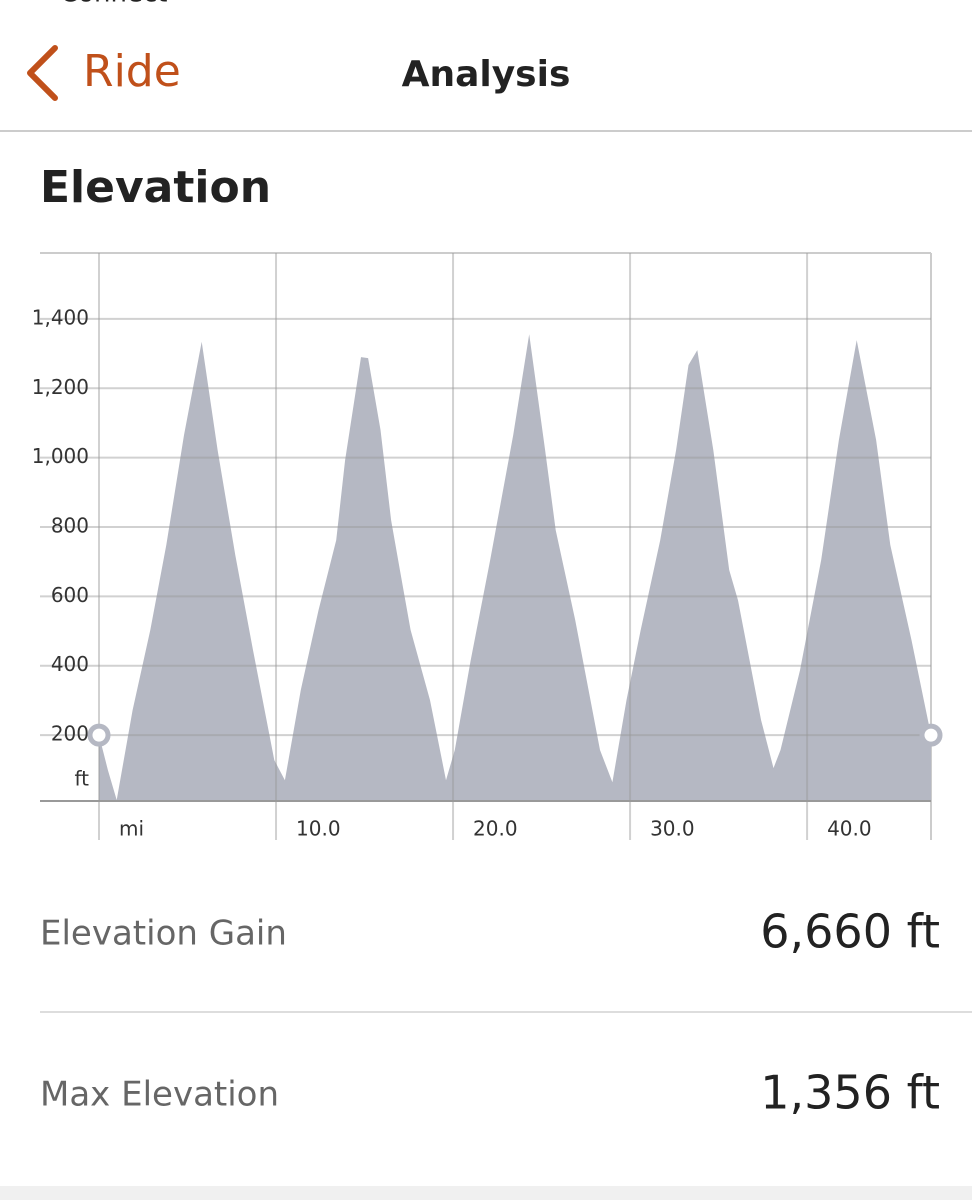 This screenshot has height=1200, width=972. What do you see at coordinates (486, 1193) in the screenshot?
I see `bottom-bar` at bounding box center [486, 1193].